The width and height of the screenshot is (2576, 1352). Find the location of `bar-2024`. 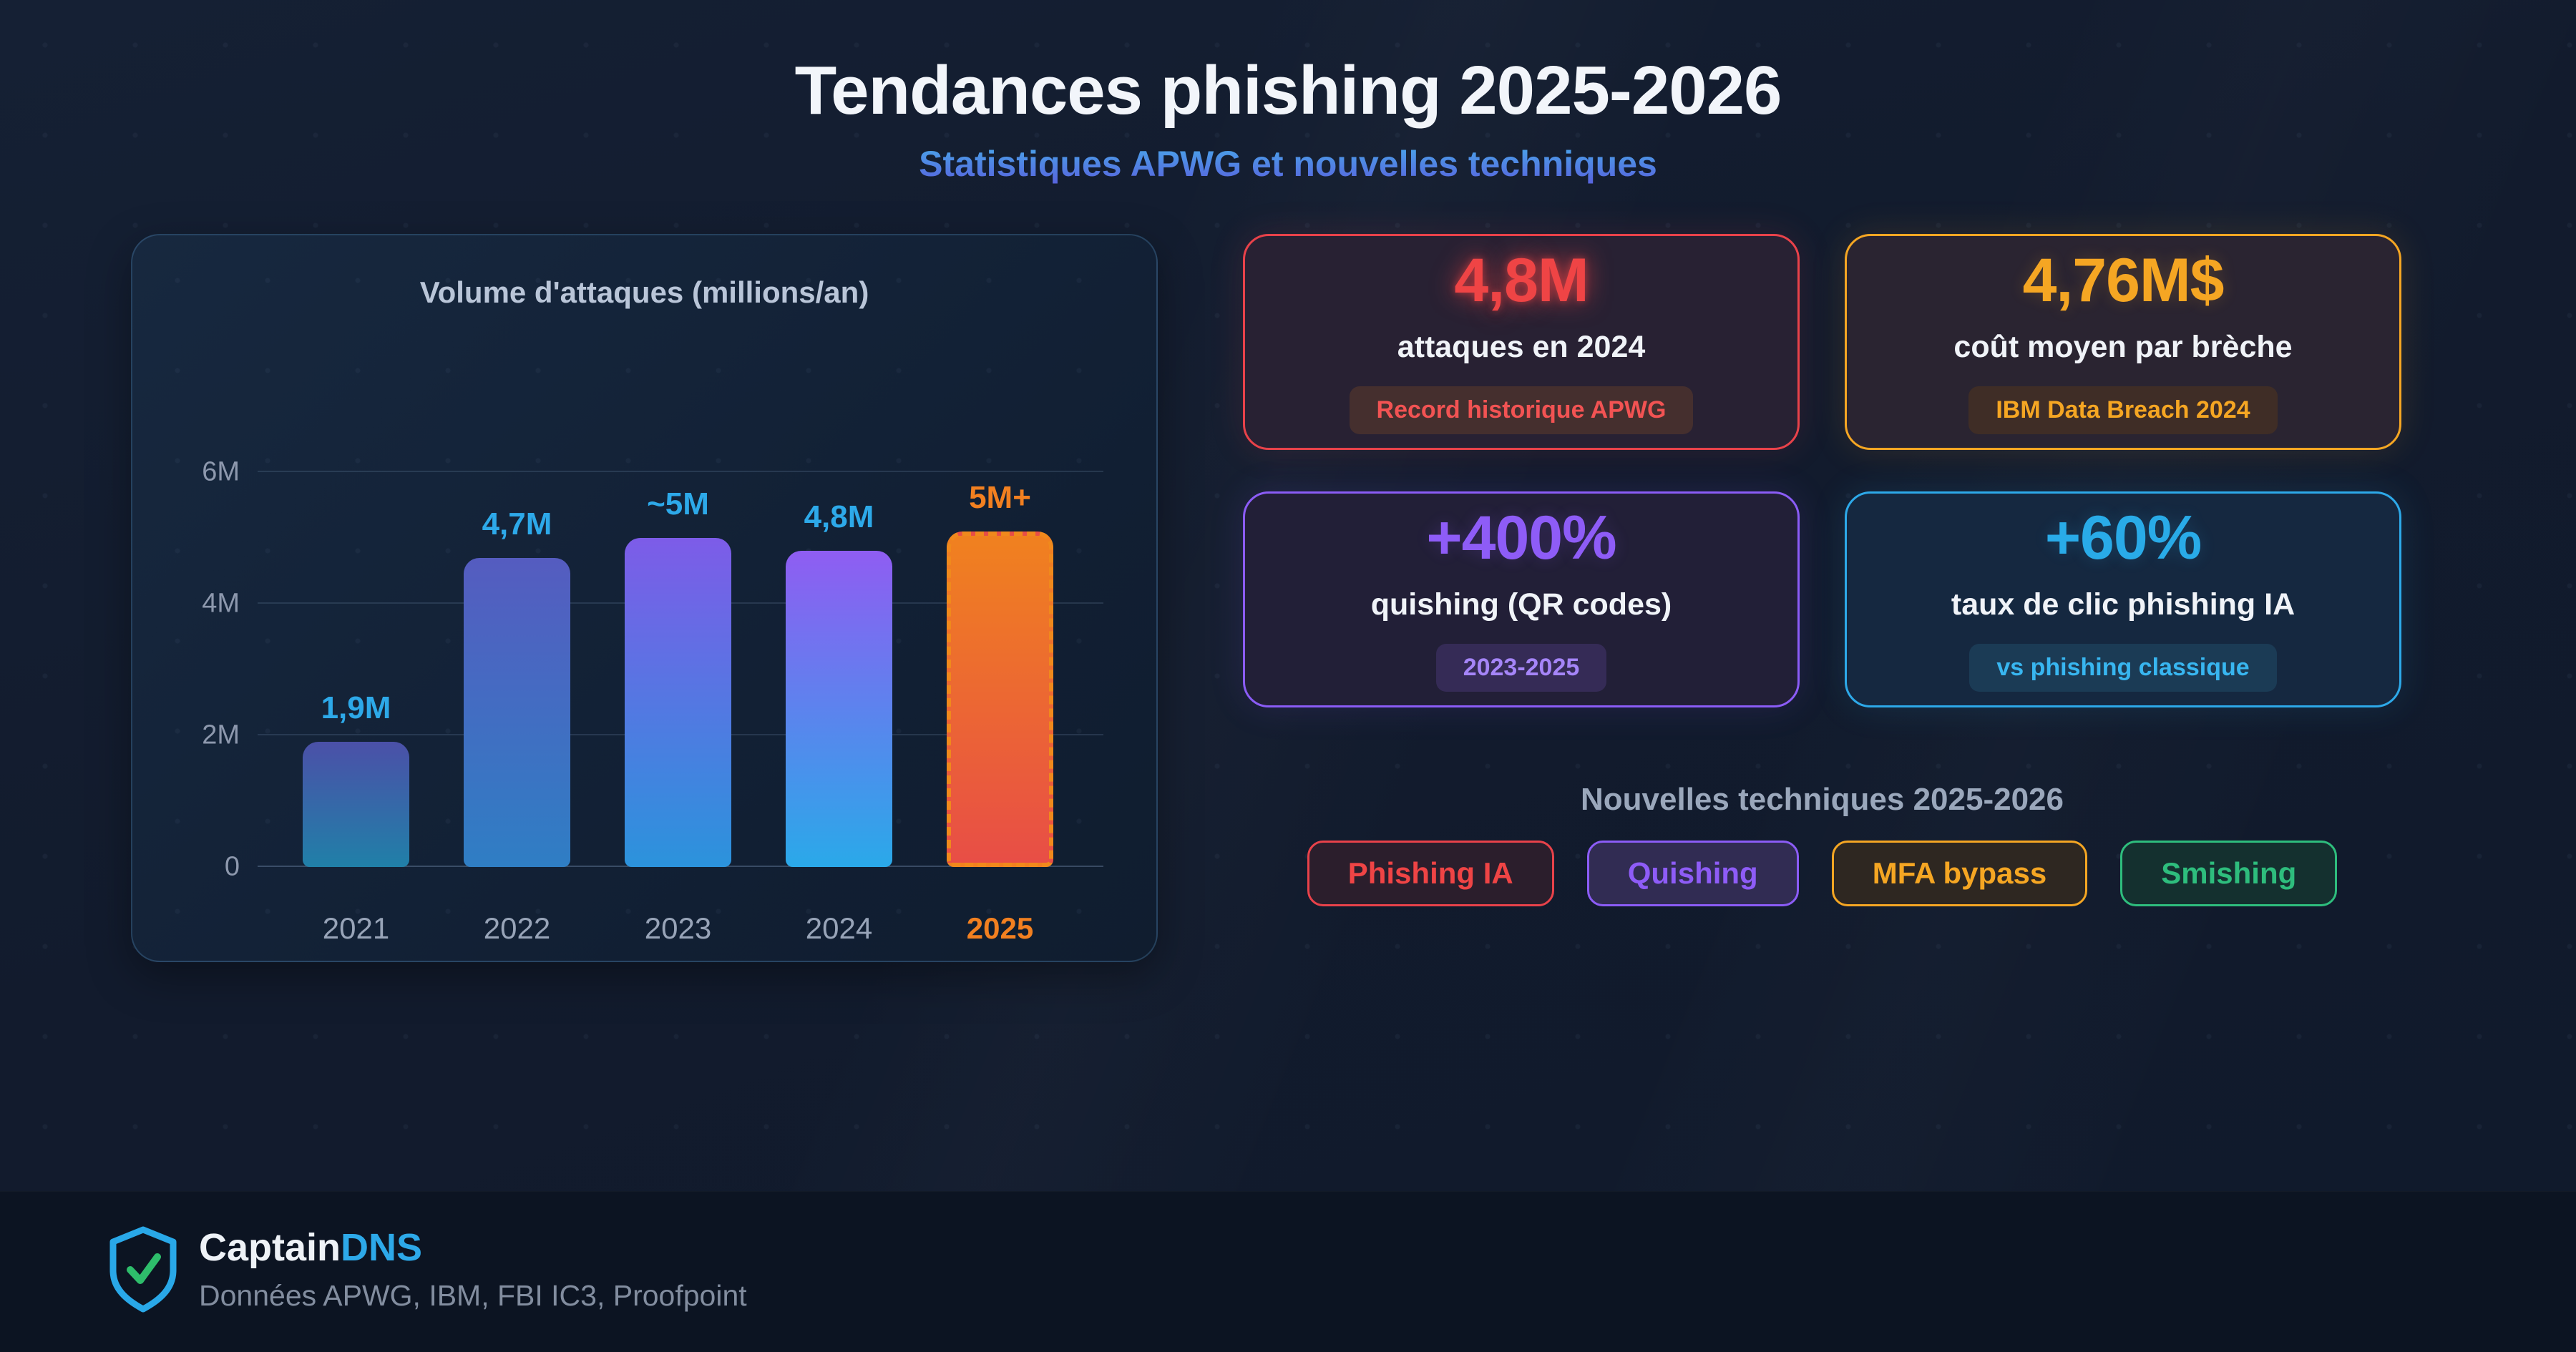

bar-2024 is located at coordinates (839, 709).